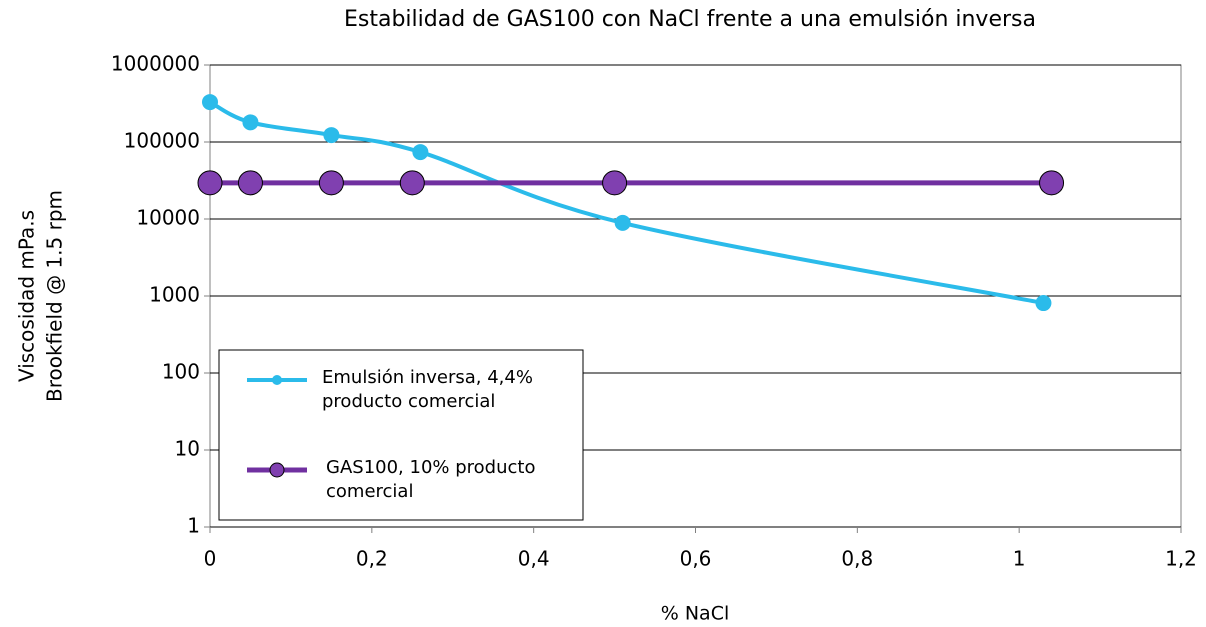 This screenshot has height=627, width=1206. I want to click on y-tick-label: 10, so click(187, 449).